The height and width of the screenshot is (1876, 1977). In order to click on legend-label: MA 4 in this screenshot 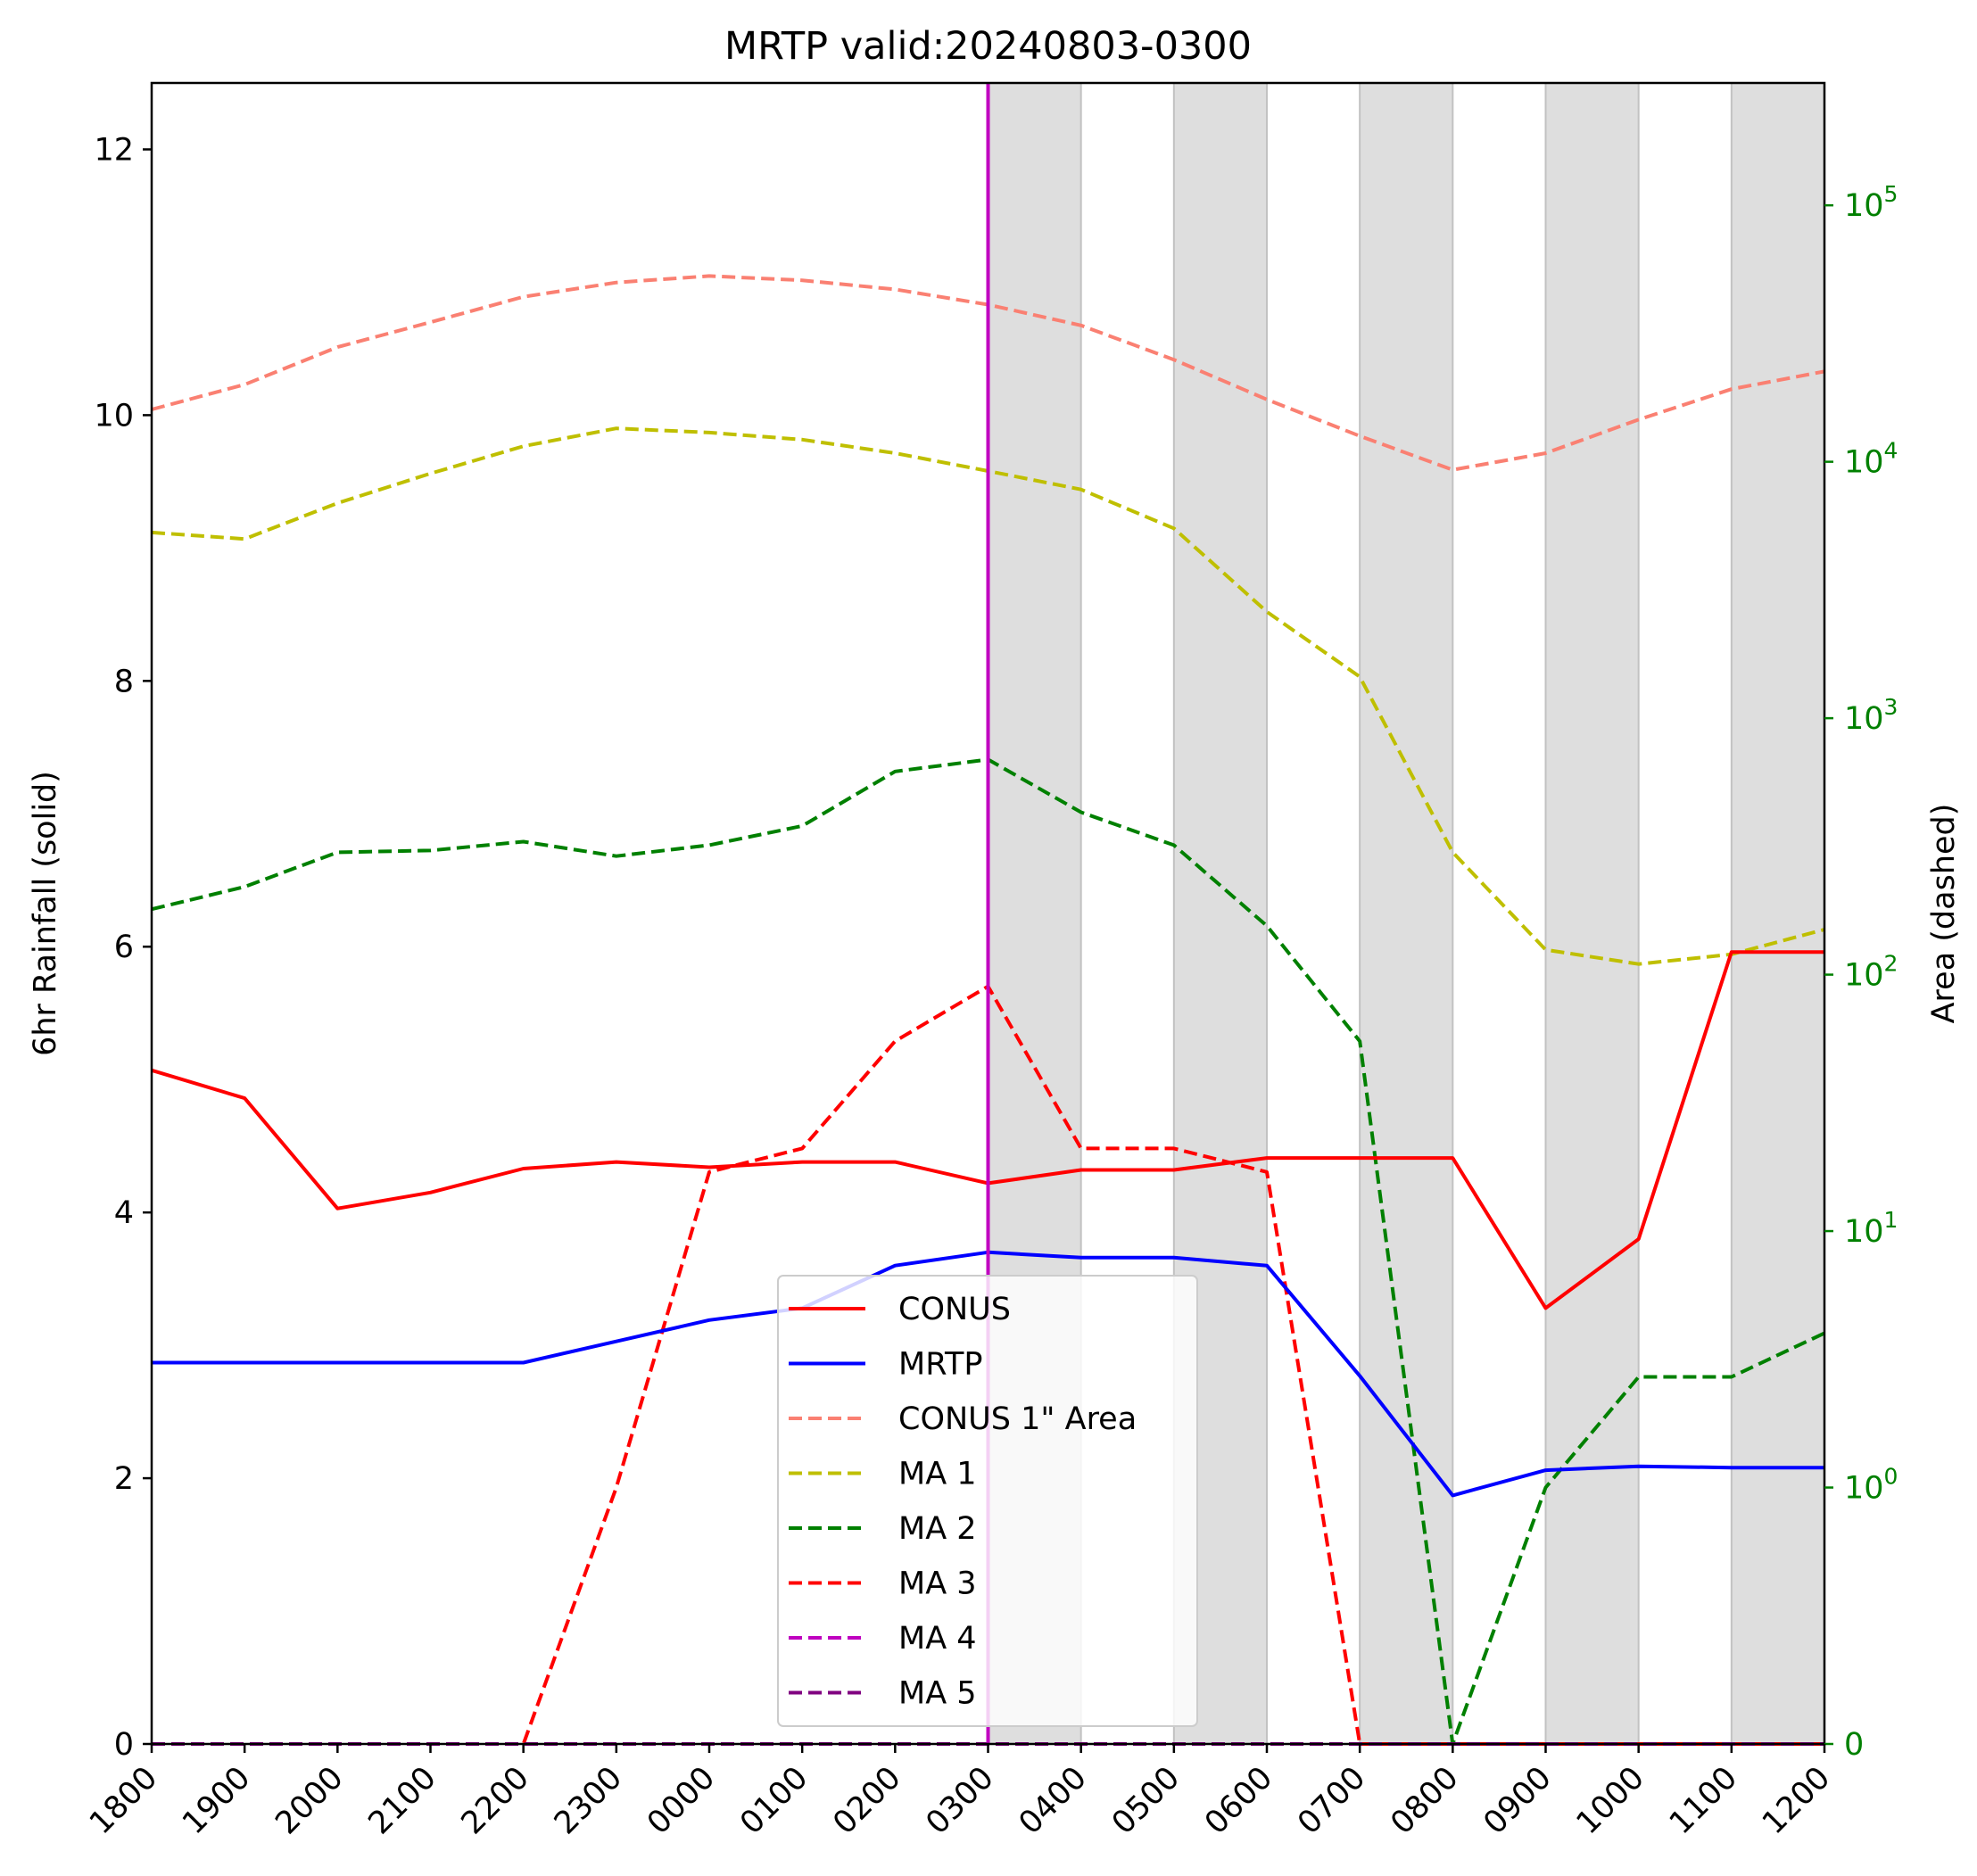, I will do `click(937, 1639)`.